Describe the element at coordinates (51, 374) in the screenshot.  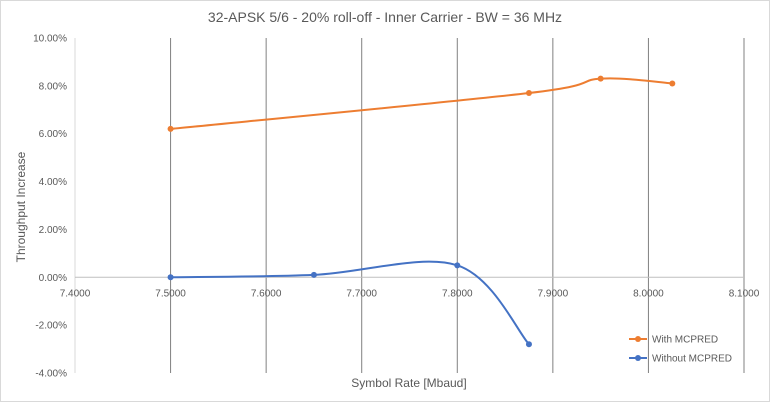
I see `y-tick-label: -4.00%` at that location.